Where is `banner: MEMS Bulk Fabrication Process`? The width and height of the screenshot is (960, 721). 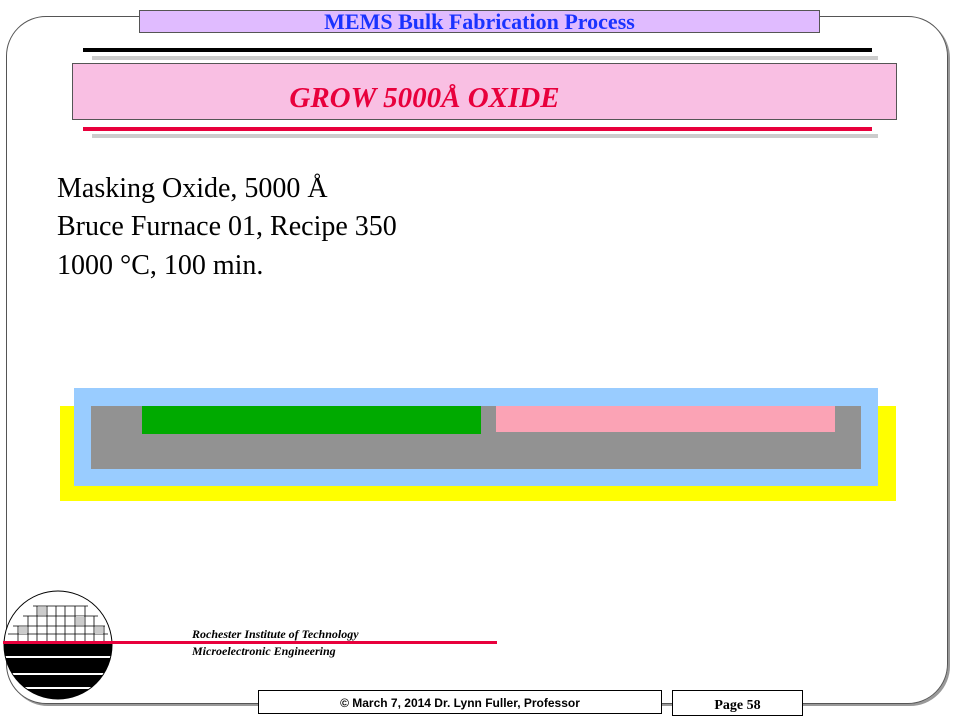 banner: MEMS Bulk Fabrication Process is located at coordinates (479, 21).